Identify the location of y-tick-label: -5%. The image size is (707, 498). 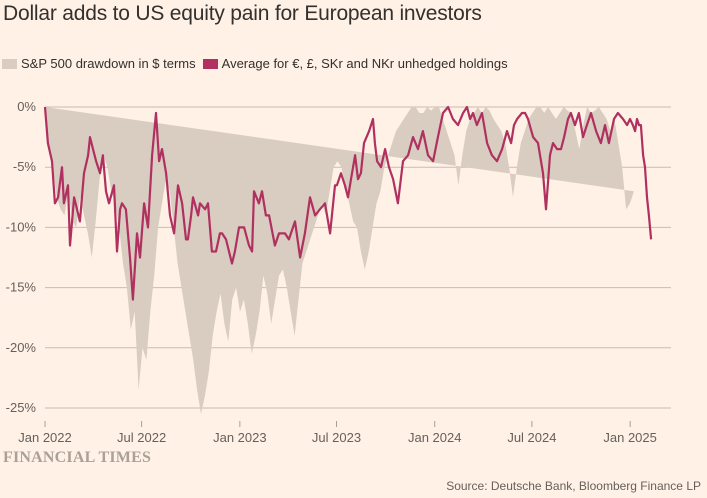
(25, 166).